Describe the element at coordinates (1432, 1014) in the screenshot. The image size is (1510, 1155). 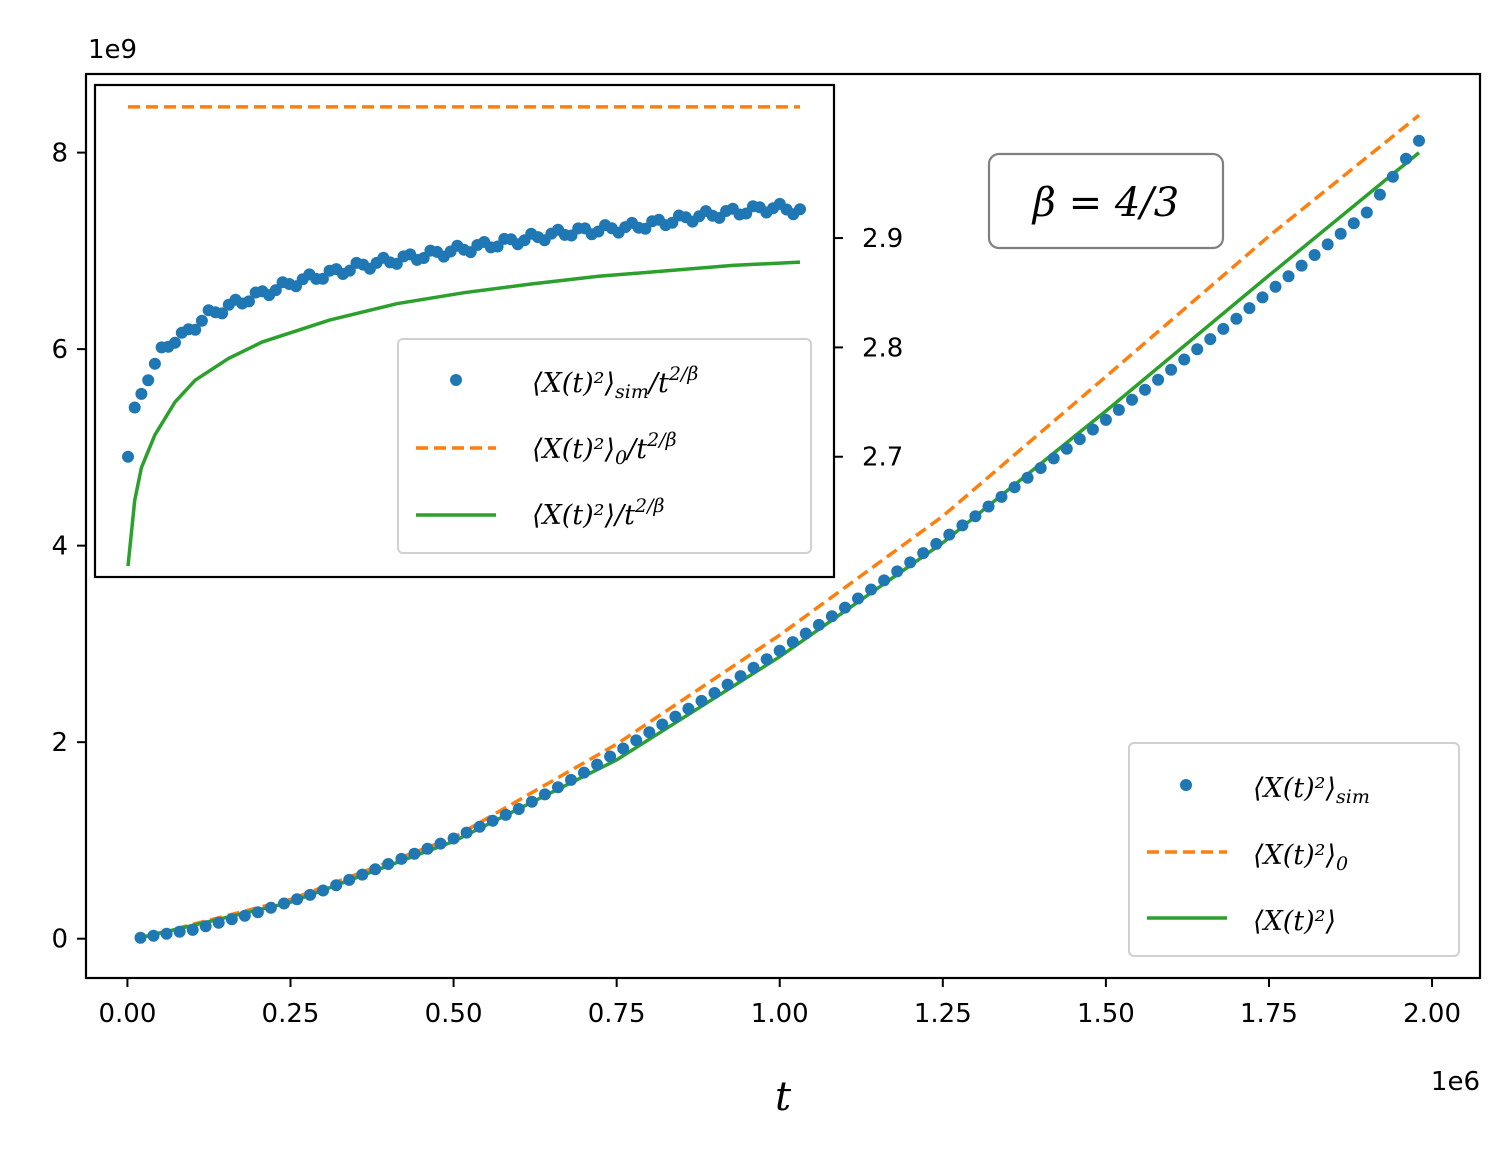
I see `x-tick-label: 2.00` at that location.